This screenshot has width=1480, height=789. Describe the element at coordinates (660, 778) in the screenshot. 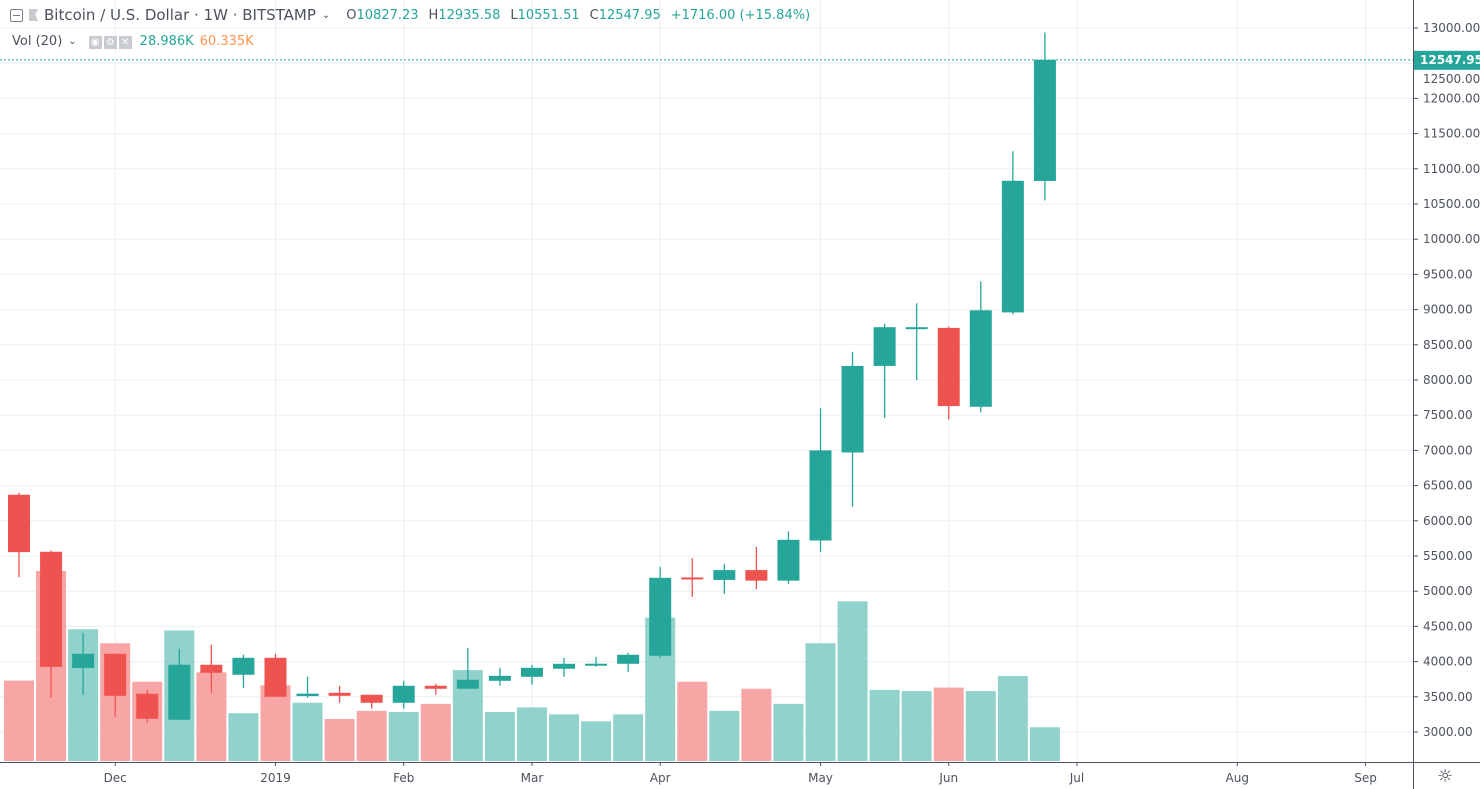

I see `x-tick-label: Apr` at that location.